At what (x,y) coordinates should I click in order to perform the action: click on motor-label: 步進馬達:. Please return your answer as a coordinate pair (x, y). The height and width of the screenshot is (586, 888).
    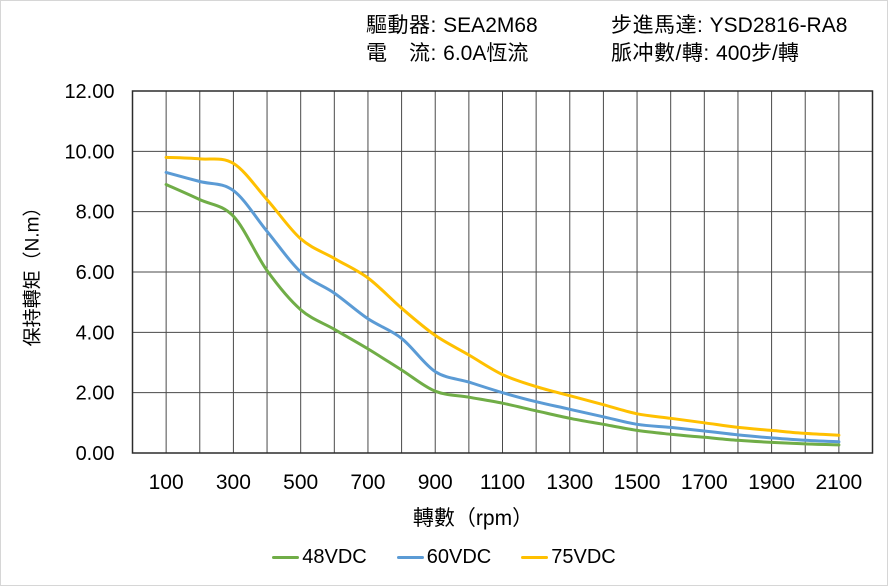
    Looking at the image, I should click on (660, 25).